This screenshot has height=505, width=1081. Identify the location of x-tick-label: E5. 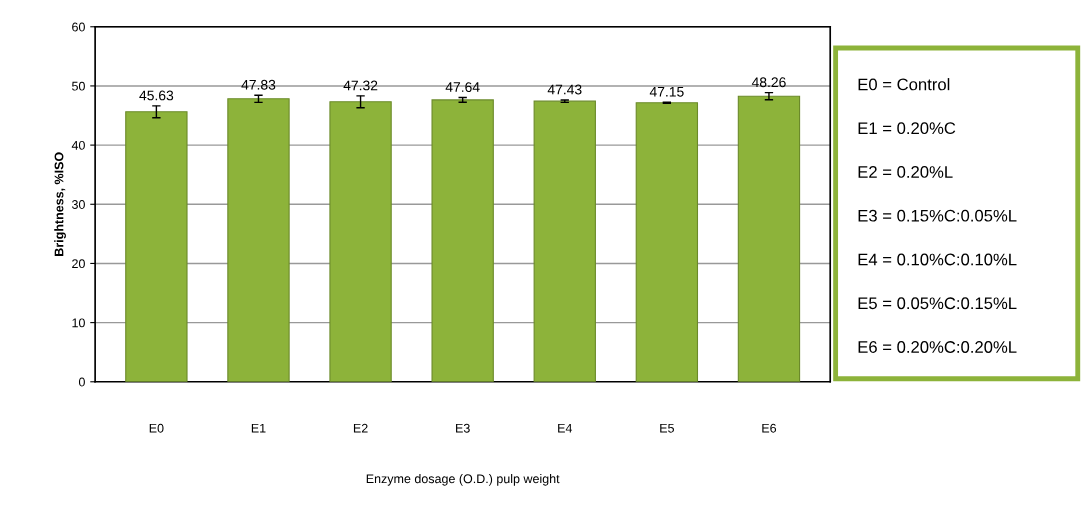
(667, 428).